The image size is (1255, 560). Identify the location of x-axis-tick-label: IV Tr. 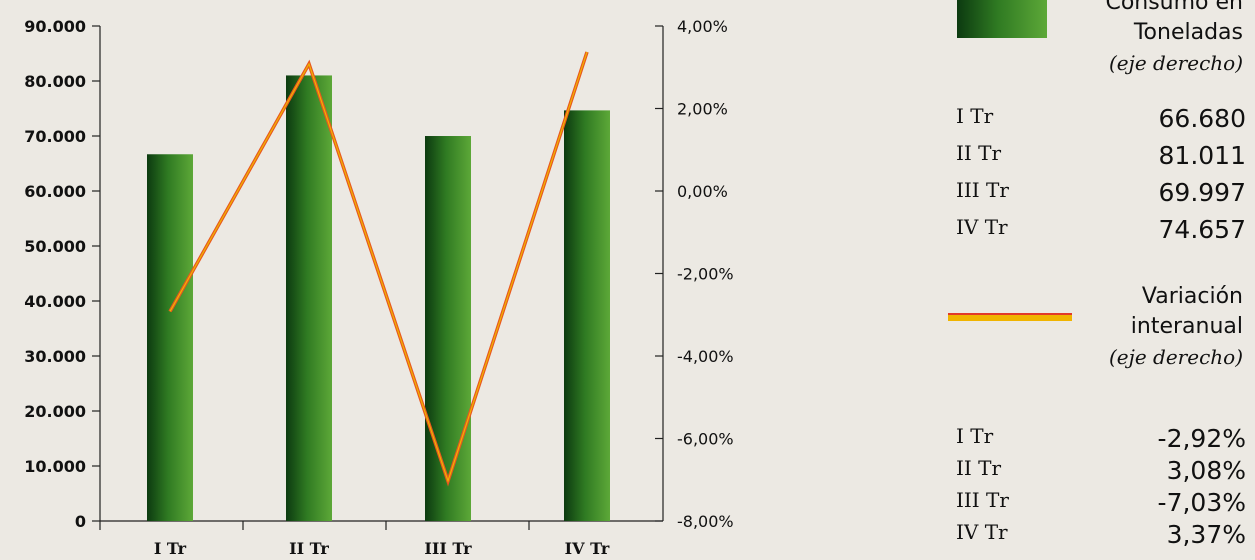
(587, 548).